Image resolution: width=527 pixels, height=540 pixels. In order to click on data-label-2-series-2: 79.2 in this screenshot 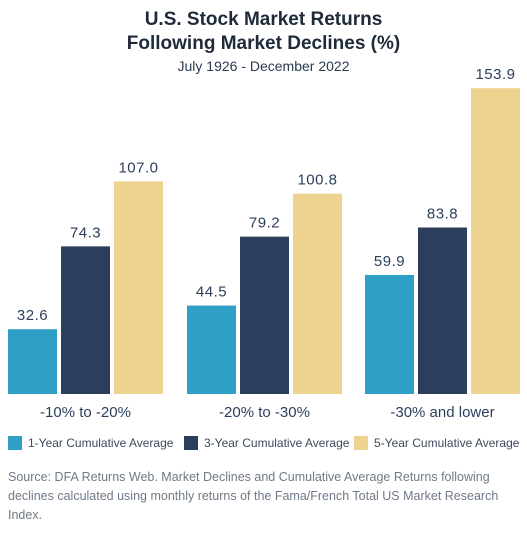, I will do `click(264, 223)`.